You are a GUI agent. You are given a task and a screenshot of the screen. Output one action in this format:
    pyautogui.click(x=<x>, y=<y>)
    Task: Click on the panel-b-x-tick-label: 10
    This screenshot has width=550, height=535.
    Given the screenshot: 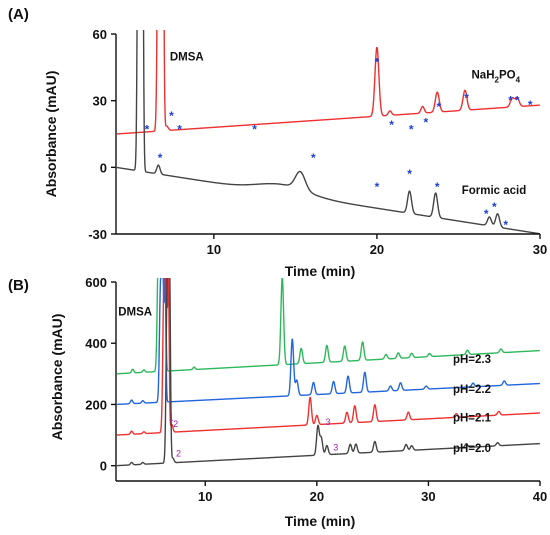 What is the action you would take?
    pyautogui.click(x=205, y=496)
    